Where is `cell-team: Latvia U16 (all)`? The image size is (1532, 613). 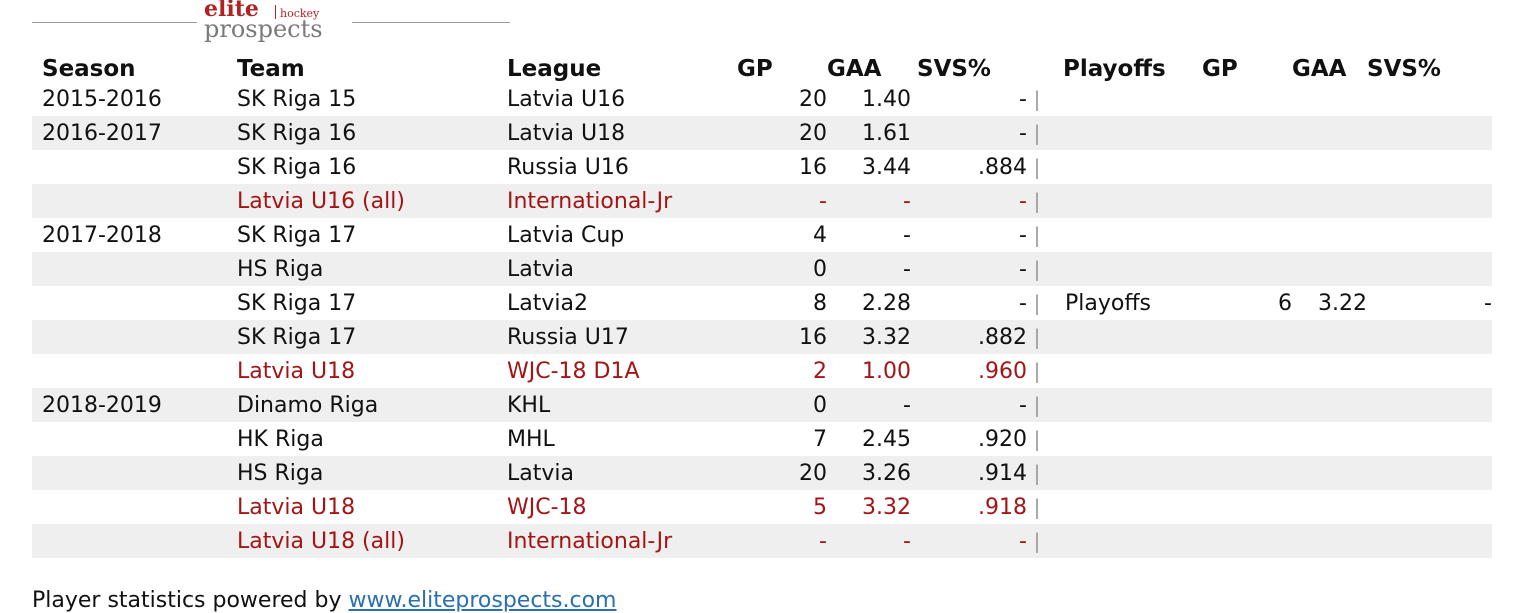 cell-team: Latvia U16 (all) is located at coordinates (362, 201).